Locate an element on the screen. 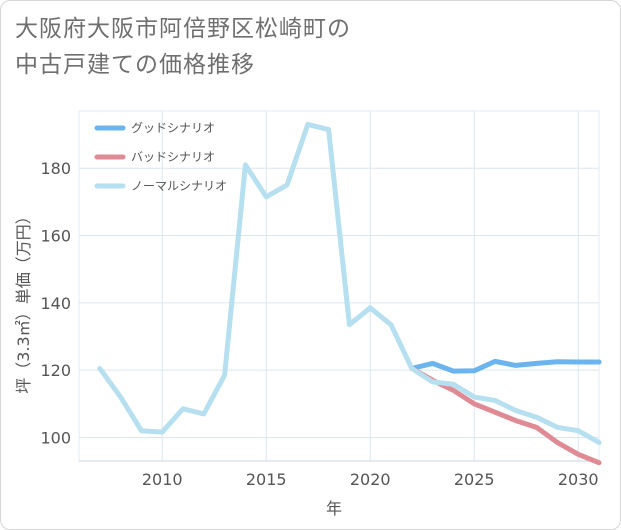  chart-title-line2: 中古戸建ての価格推移 is located at coordinates (135, 65).